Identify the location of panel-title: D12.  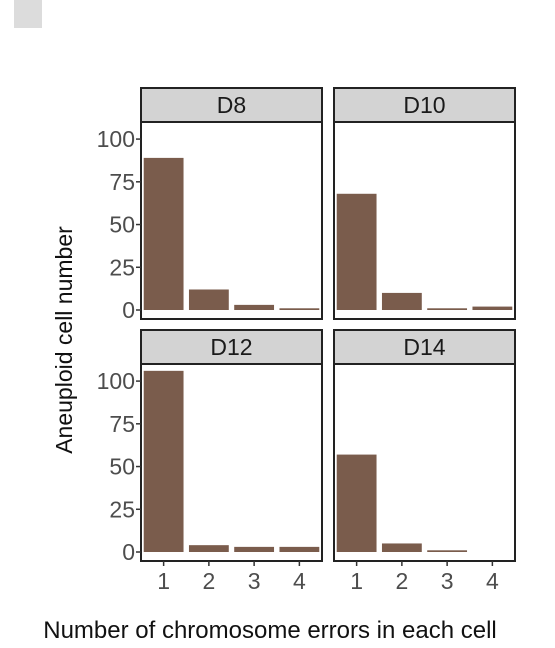
(231, 347).